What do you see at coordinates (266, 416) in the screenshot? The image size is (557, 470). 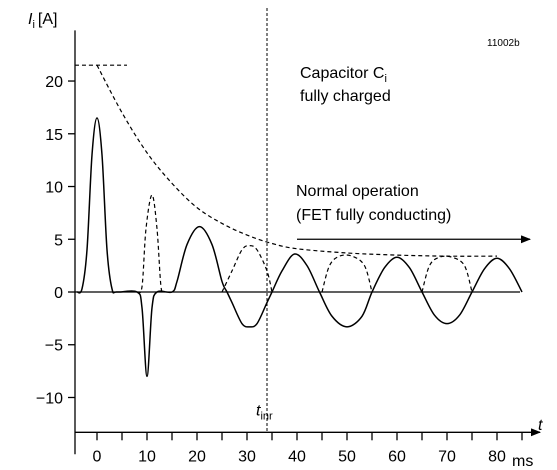 I see `tinr-sub: inr` at bounding box center [266, 416].